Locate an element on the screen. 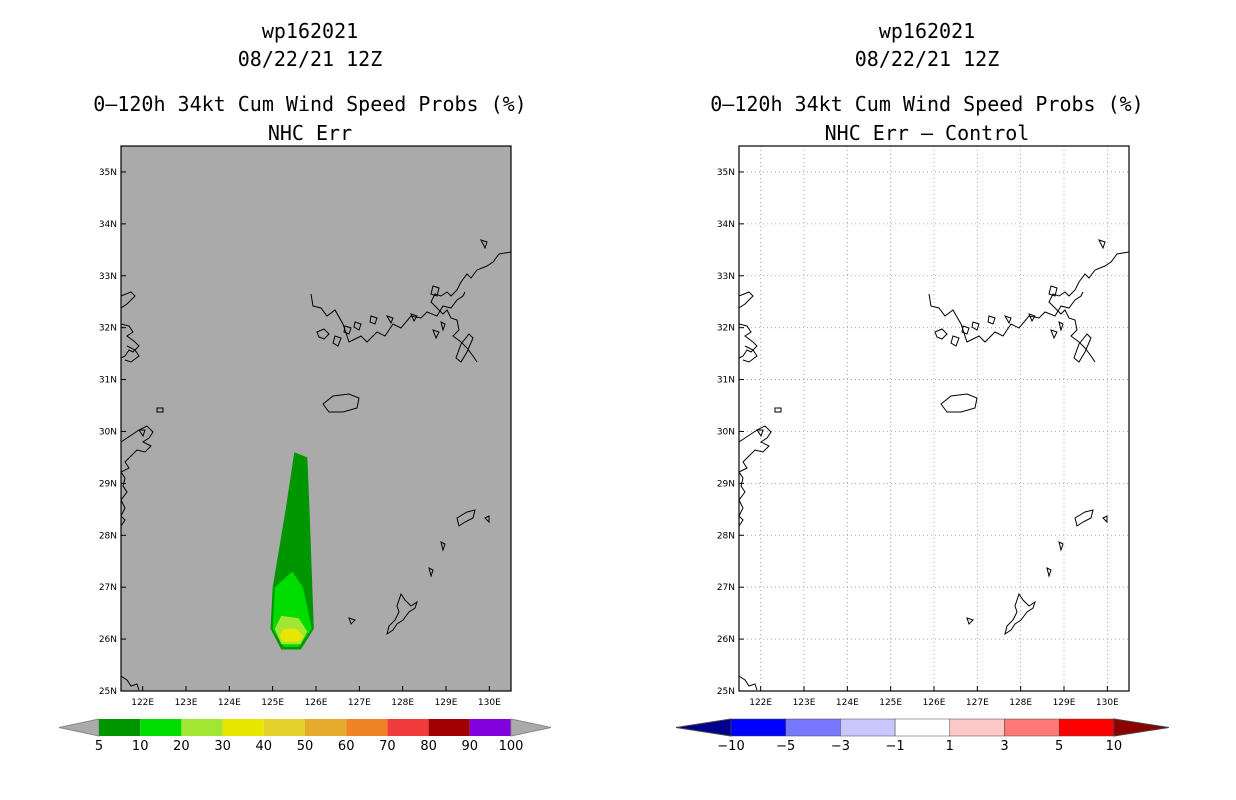 This screenshot has width=1236, height=800. colorbar-label: 60 is located at coordinates (346, 746).